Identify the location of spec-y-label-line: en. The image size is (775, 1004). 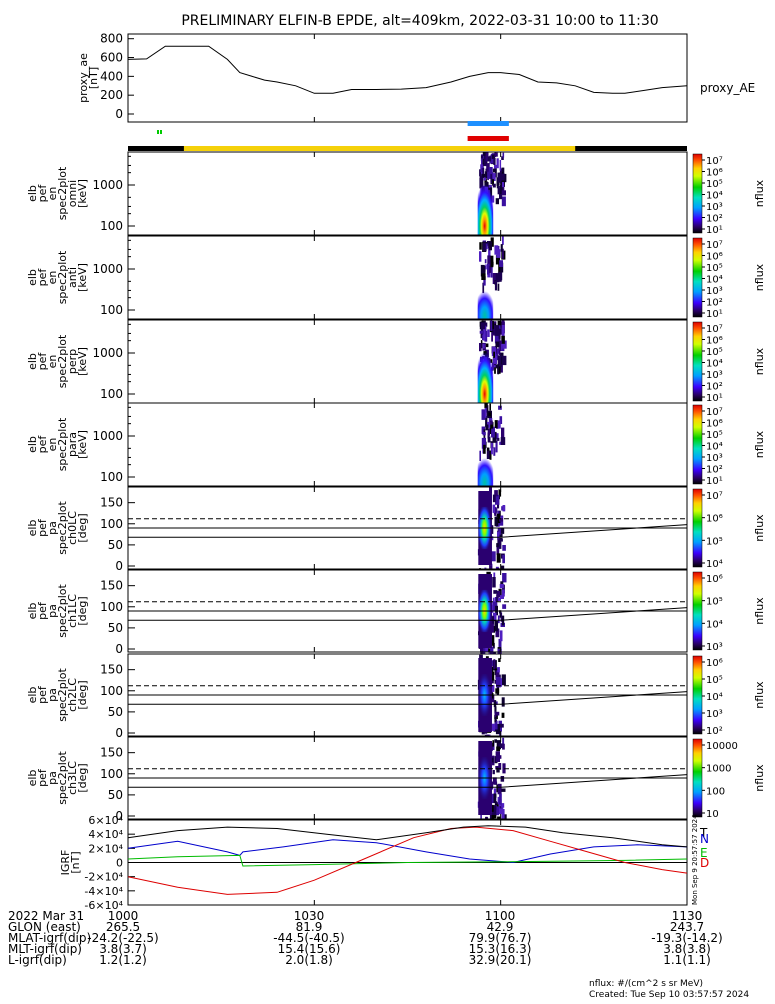
(52, 445).